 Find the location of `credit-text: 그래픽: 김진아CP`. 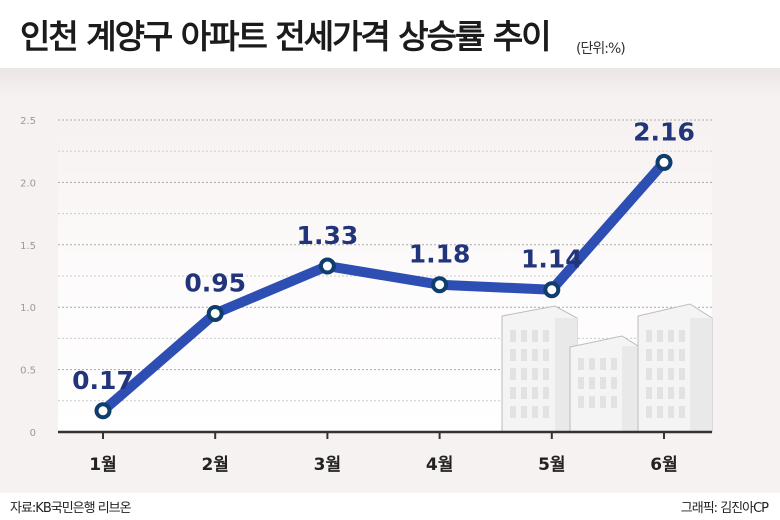

credit-text: 그래픽: 김진아CP is located at coordinates (724, 508).